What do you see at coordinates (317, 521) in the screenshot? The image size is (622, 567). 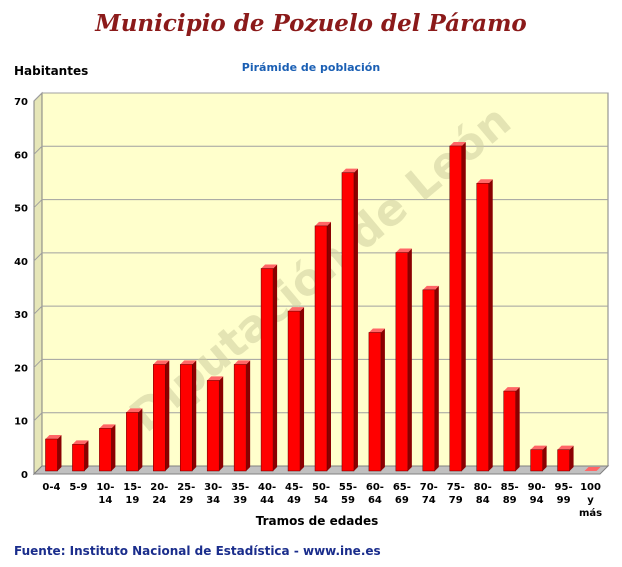 I see `x-axis-label: Tramos de edades` at bounding box center [317, 521].